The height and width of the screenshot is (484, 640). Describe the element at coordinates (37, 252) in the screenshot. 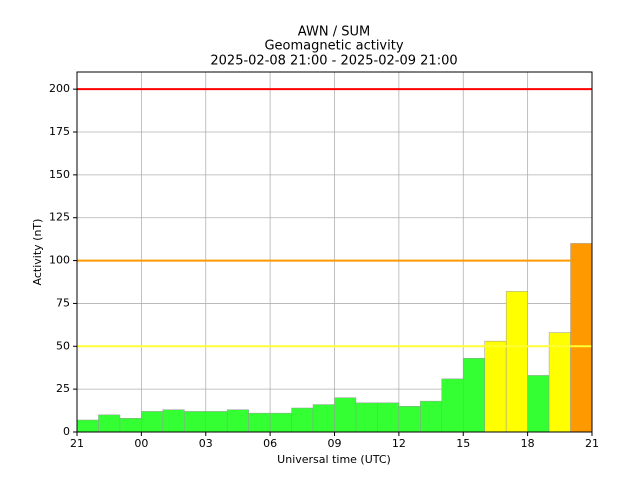

I see `y-axis-label: Activity (nT)` at that location.